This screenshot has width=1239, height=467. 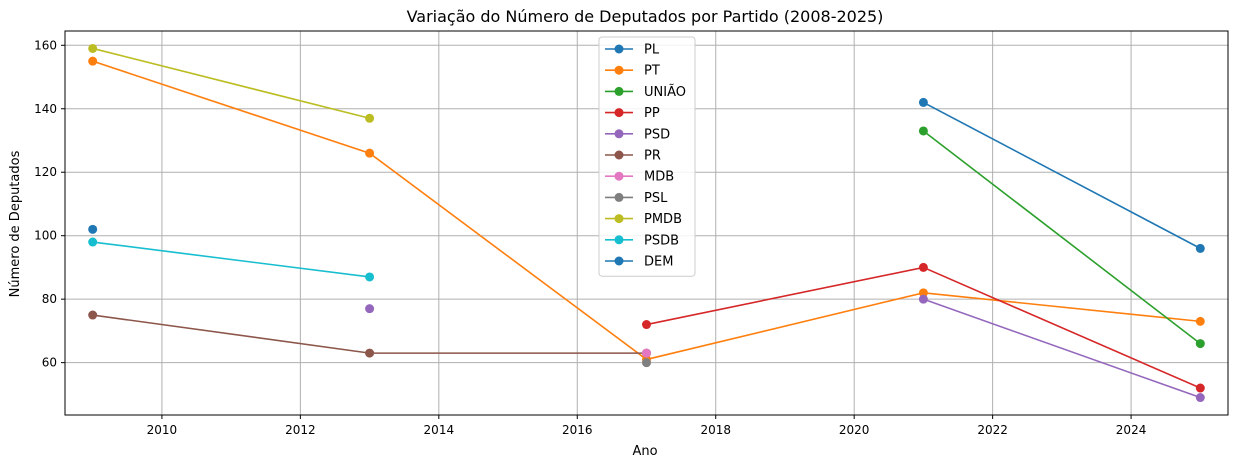 What do you see at coordinates (642, 240) in the screenshot?
I see `legend-item: PSDB` at bounding box center [642, 240].